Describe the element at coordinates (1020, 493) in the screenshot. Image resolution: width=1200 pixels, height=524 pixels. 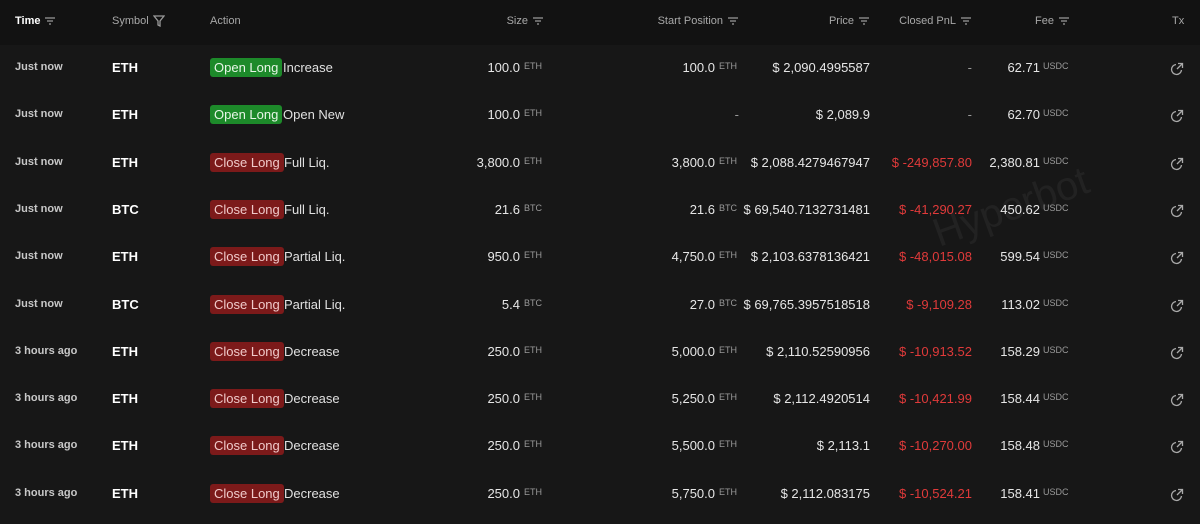
I see `fee: 158.41` at that location.